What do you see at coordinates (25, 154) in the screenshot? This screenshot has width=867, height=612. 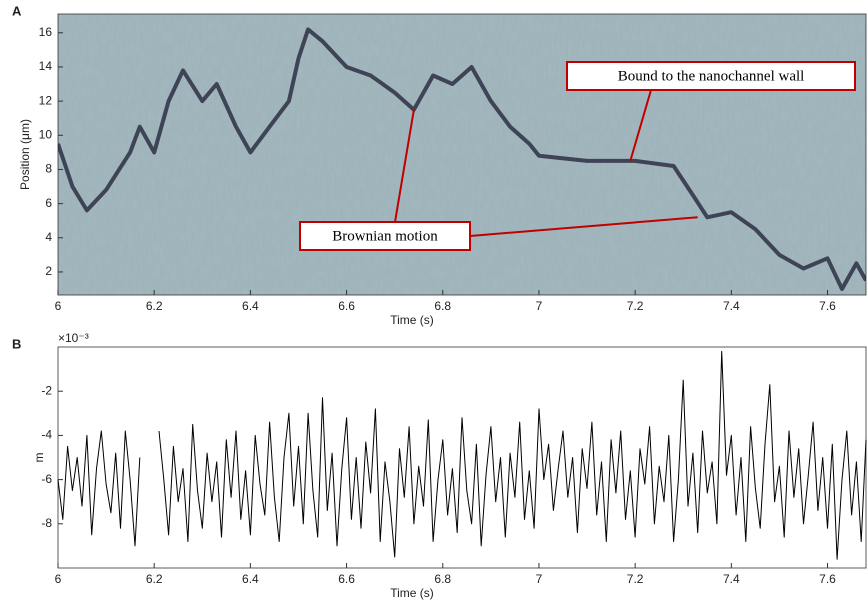 I see `y-axis-label: Position (μm)` at bounding box center [25, 154].